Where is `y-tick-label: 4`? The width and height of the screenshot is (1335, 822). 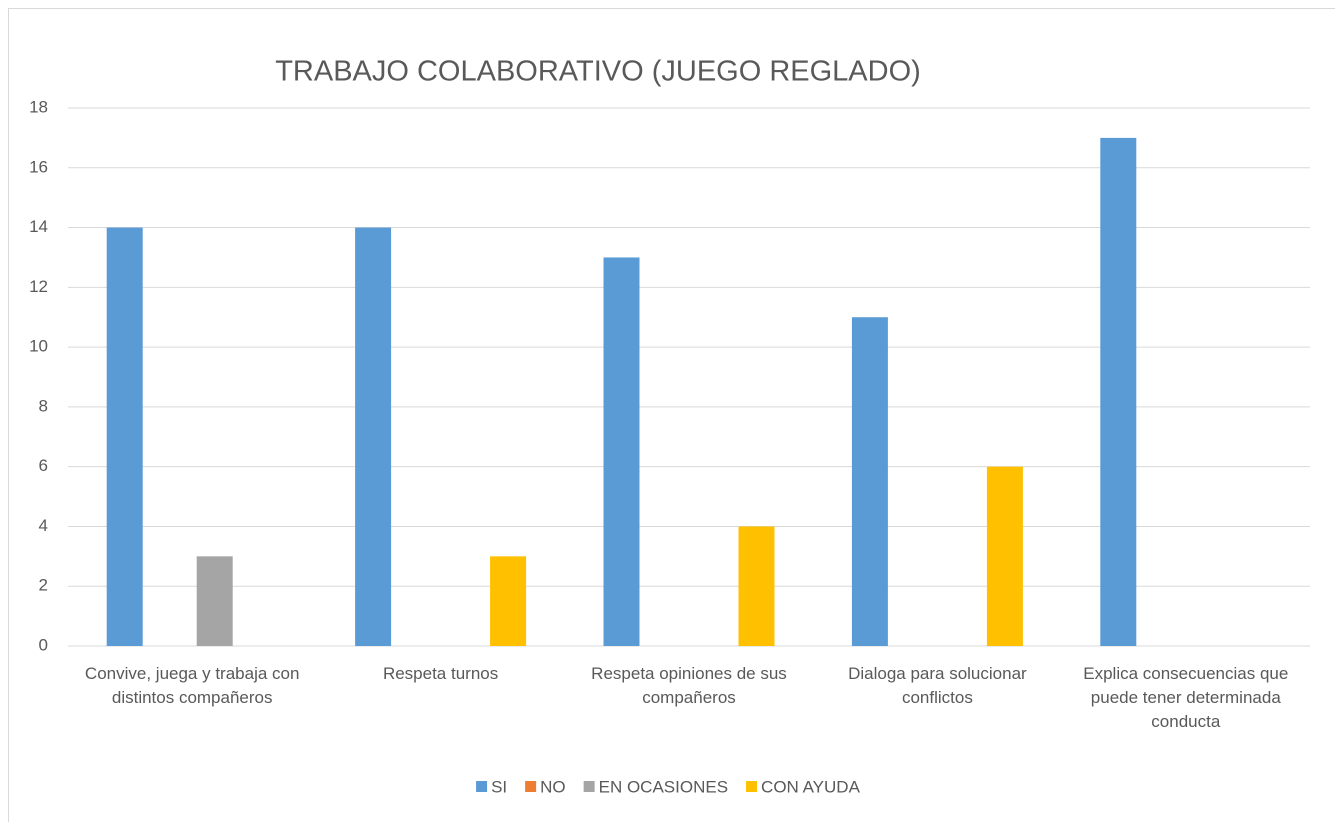
y-tick-label: 4 is located at coordinates (43, 525).